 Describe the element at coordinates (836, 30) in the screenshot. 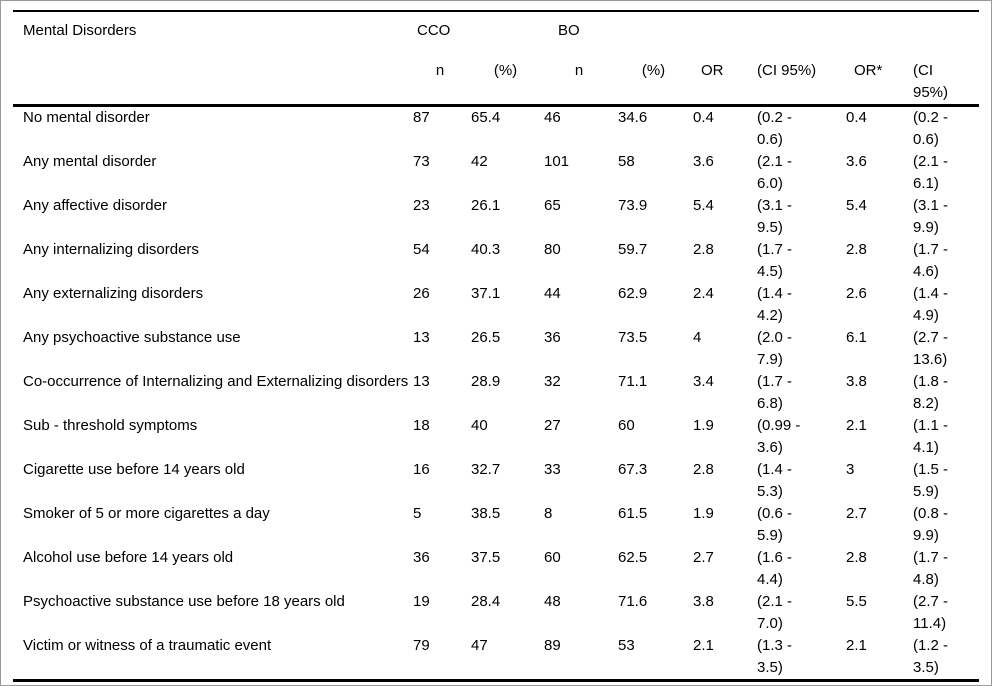

I see `header-group-spacer` at that location.